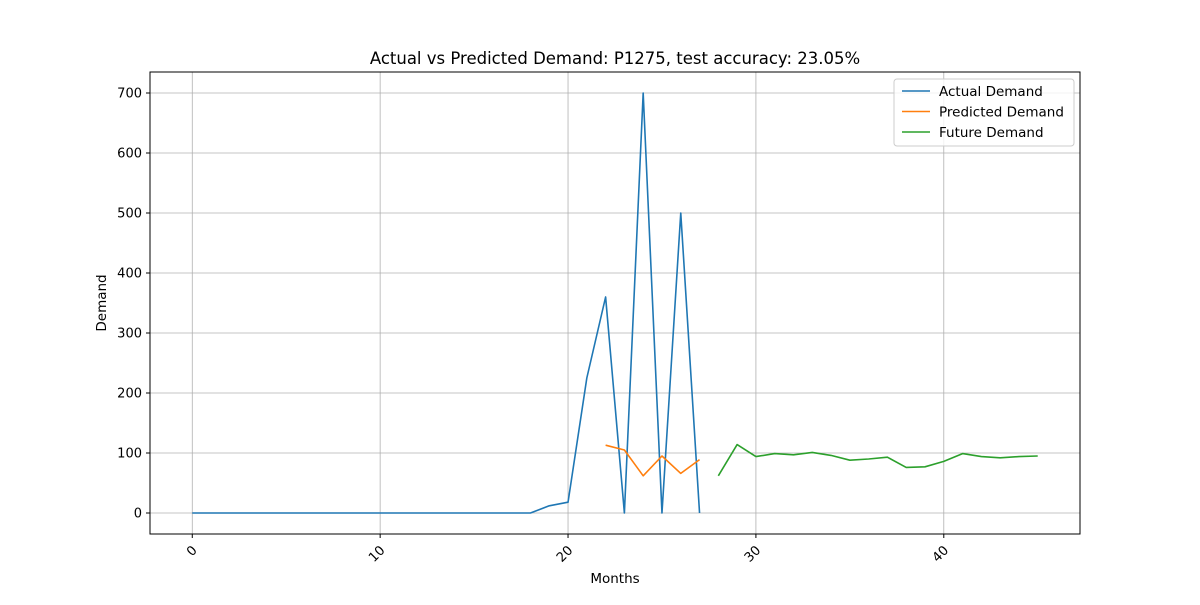 The width and height of the screenshot is (1200, 605). Describe the element at coordinates (129, 154) in the screenshot. I see `y-tick-label: 600` at that location.